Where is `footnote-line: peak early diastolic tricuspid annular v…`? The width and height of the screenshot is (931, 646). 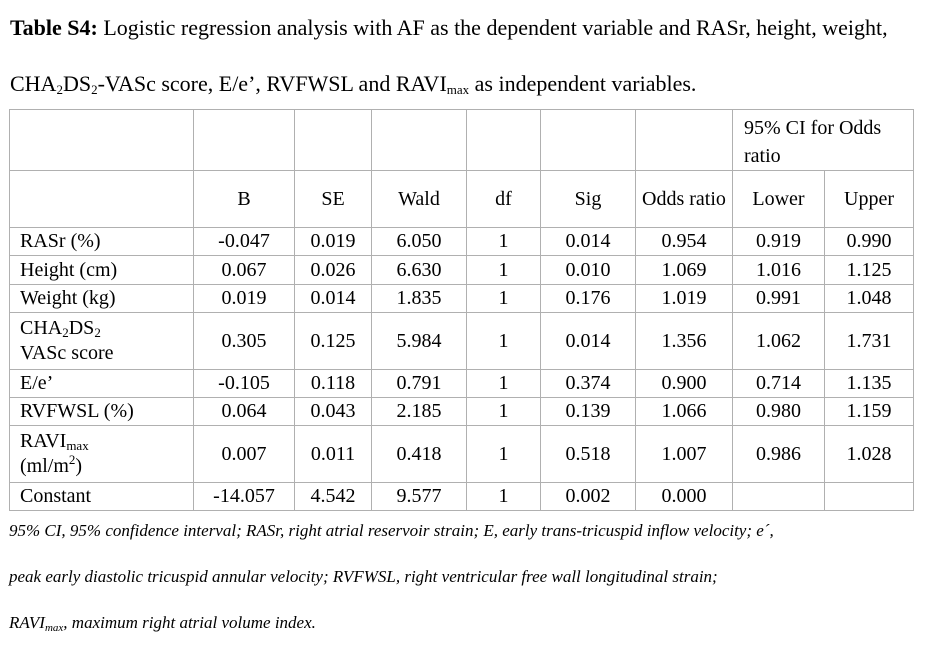
footnote-line: peak early diastolic tricuspid annular v… is located at coordinates (363, 576).